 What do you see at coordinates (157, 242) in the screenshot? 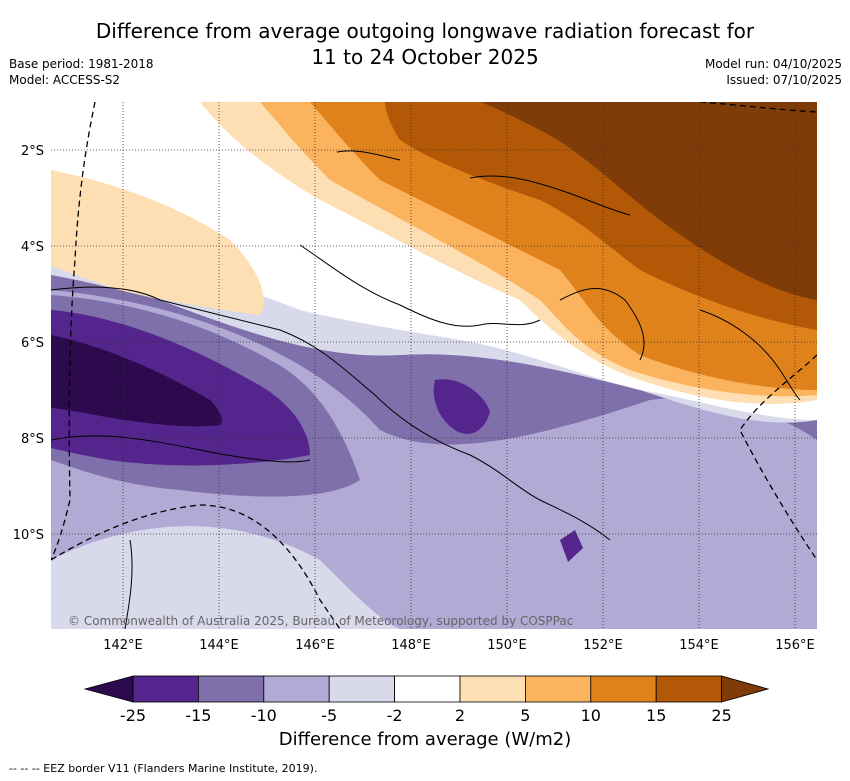
I see `contour-pale-orange-west` at bounding box center [157, 242].